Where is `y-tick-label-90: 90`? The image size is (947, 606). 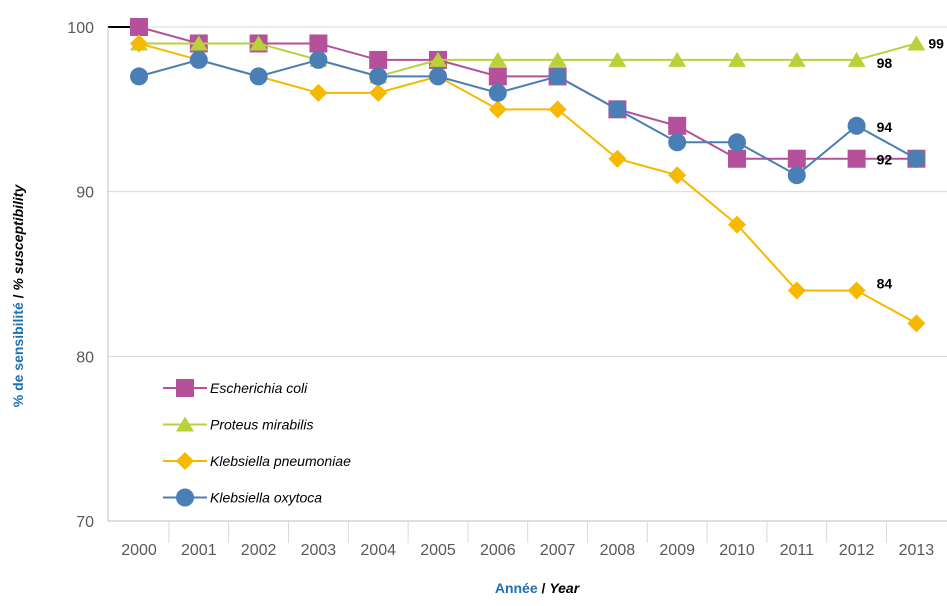
y-tick-label-90: 90 is located at coordinates (85, 193).